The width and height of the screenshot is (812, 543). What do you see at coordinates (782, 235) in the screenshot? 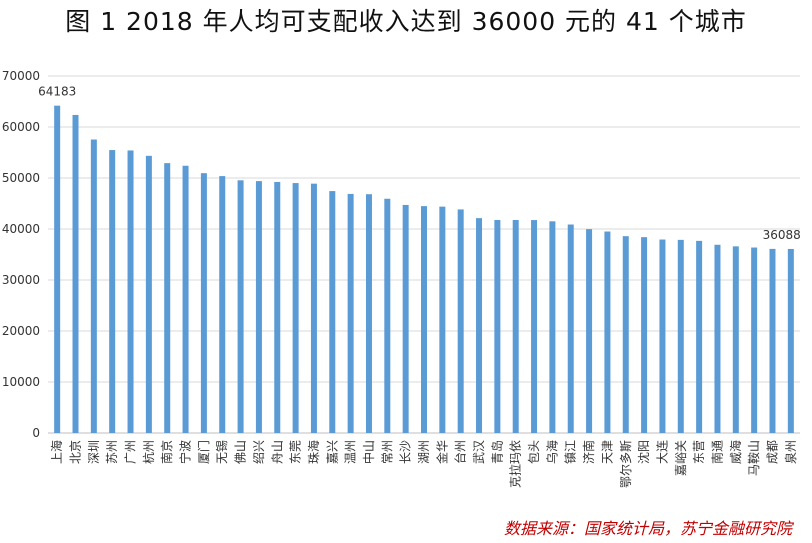
I see `data-label: 36088` at bounding box center [782, 235].